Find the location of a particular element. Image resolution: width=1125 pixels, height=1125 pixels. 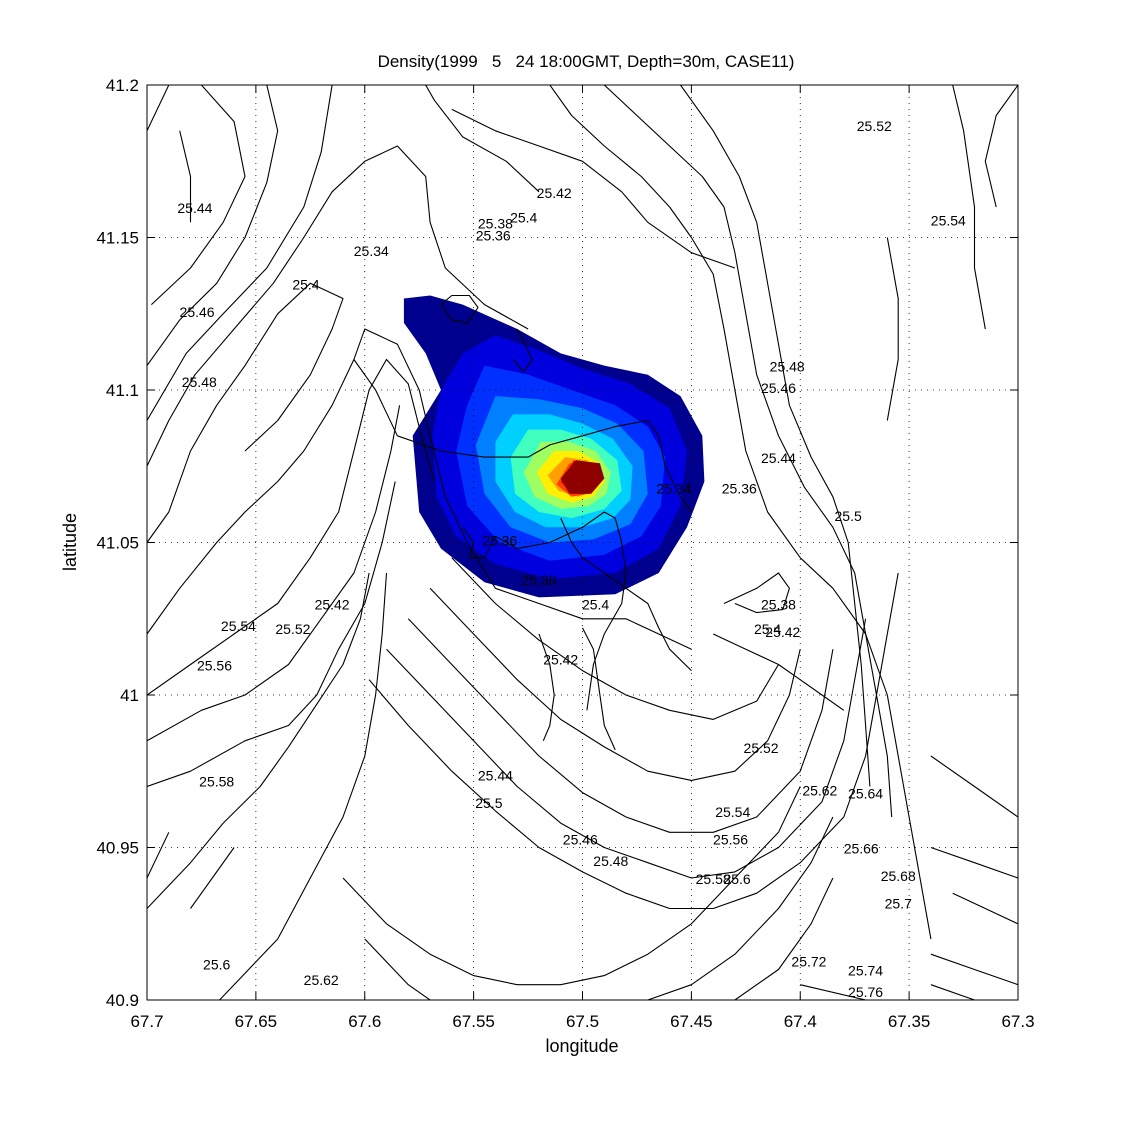

y-tick-label: 41.1 is located at coordinates (122, 390).